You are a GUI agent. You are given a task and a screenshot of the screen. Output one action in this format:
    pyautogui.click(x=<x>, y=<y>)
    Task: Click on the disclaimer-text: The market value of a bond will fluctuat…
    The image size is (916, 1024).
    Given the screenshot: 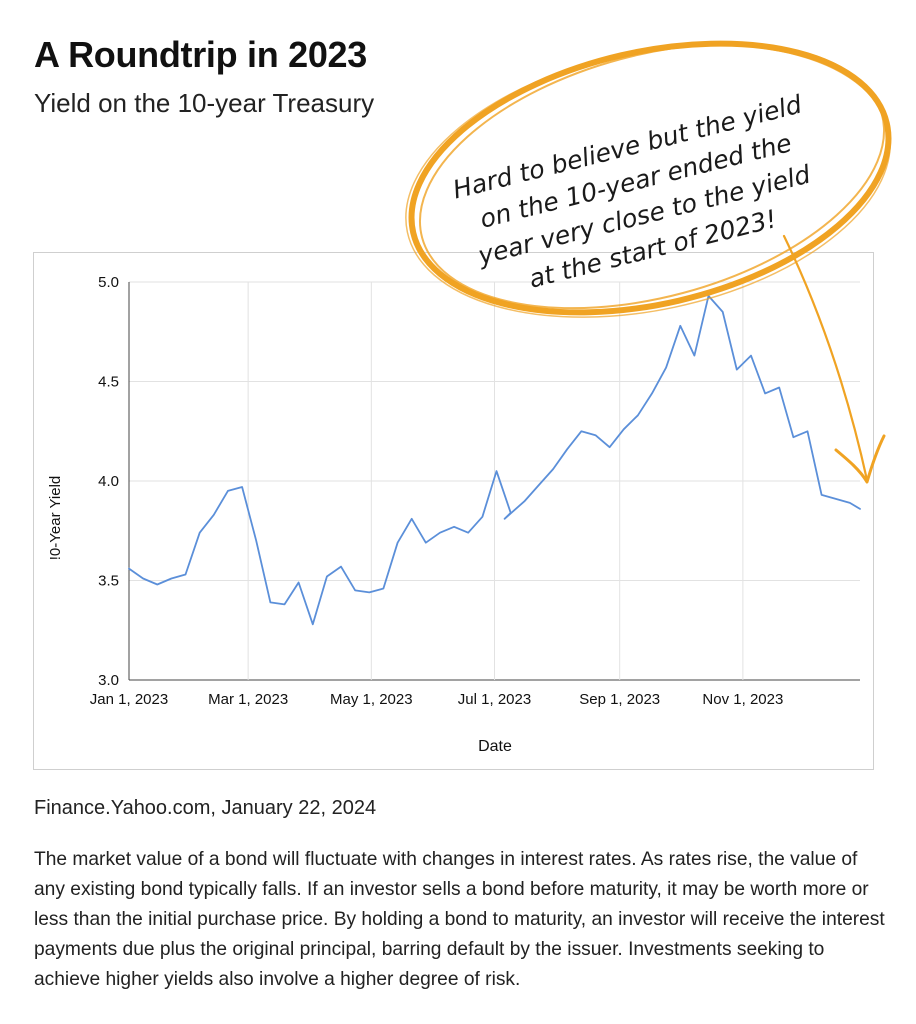 What is the action you would take?
    pyautogui.click(x=459, y=919)
    